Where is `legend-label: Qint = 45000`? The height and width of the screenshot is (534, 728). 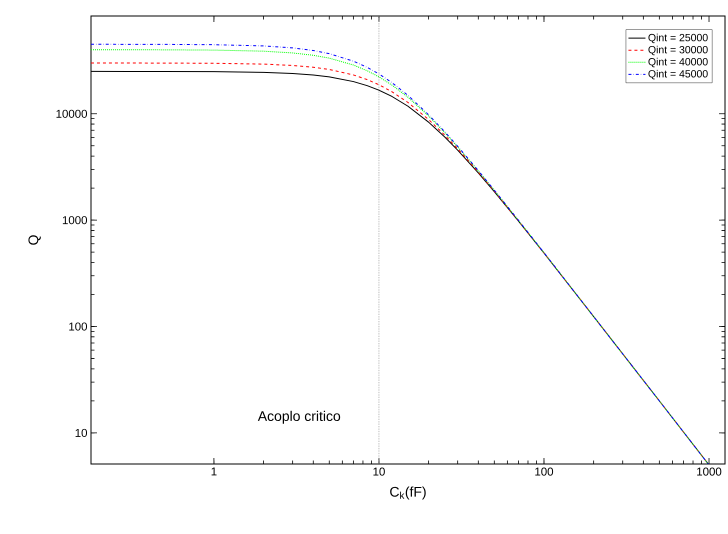
legend-label: Qint = 45000 is located at coordinates (678, 75).